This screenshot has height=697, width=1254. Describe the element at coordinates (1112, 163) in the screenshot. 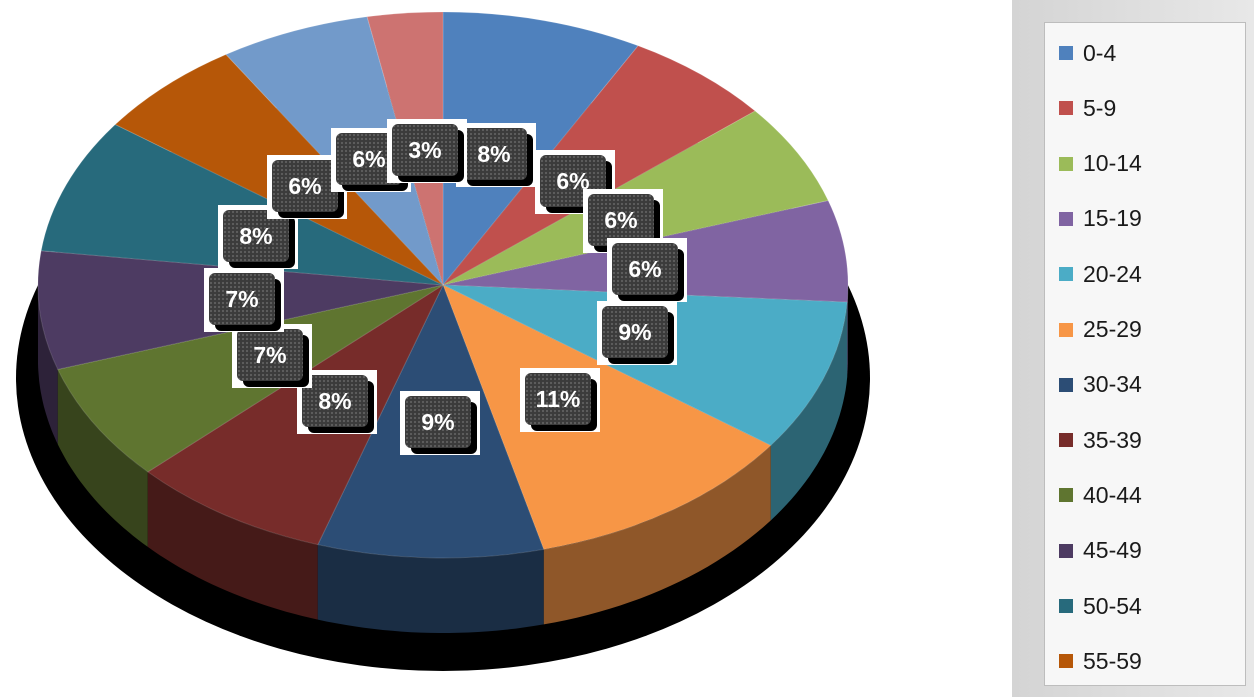

I see `legend-label: 10-14` at that location.